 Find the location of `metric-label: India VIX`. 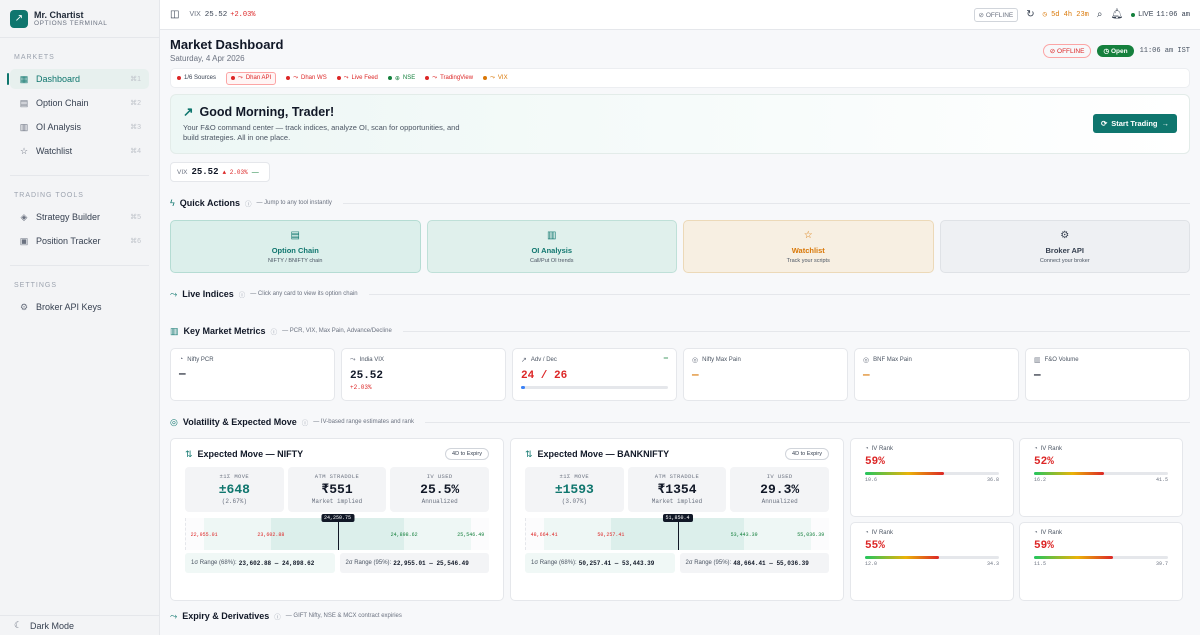

metric-label: India VIX is located at coordinates (371, 360).